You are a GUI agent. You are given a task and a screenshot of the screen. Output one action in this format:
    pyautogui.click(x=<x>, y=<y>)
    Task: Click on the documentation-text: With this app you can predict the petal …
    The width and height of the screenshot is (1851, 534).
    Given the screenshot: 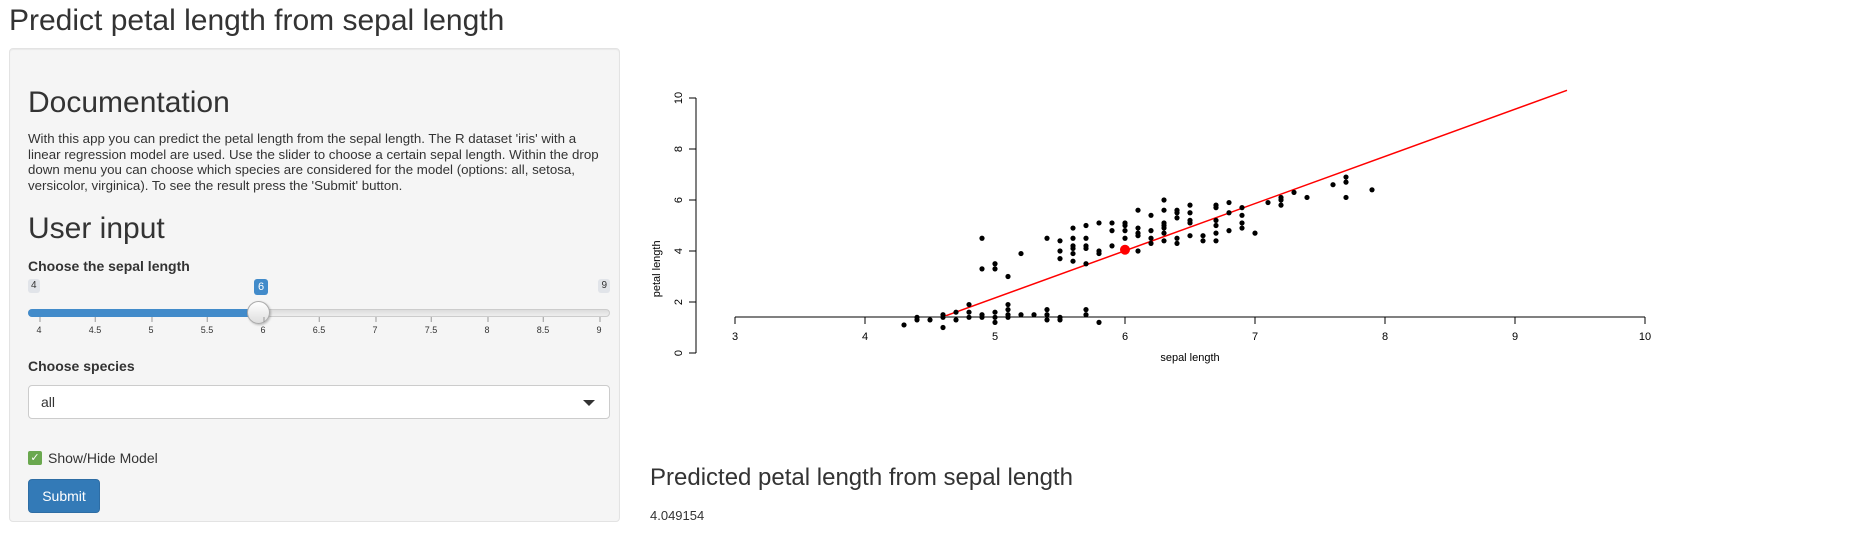 What is the action you would take?
    pyautogui.click(x=313, y=162)
    